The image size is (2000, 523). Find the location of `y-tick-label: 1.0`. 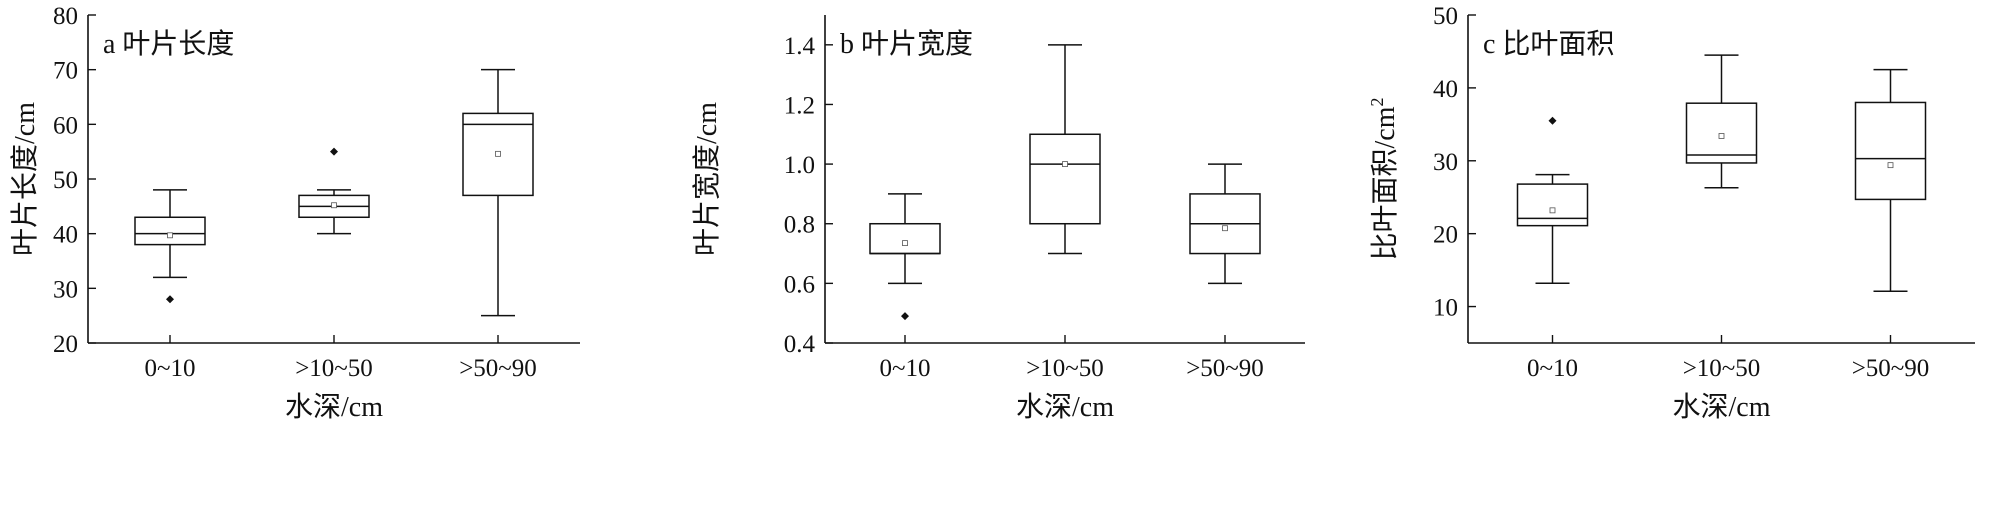

y-tick-label: 1.0 is located at coordinates (799, 165).